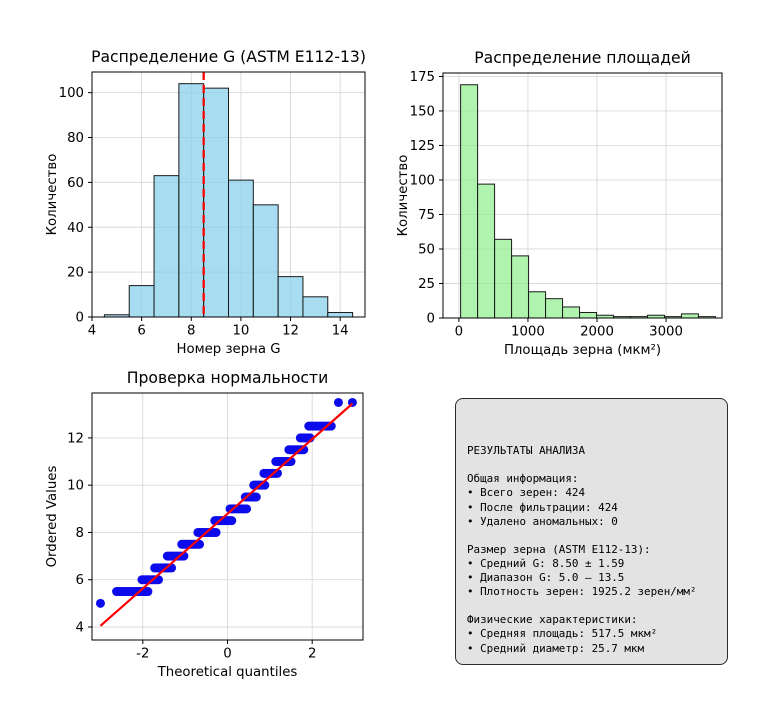 This screenshot has width=772, height=707. I want to click on y-tick-label: 125, so click(422, 146).